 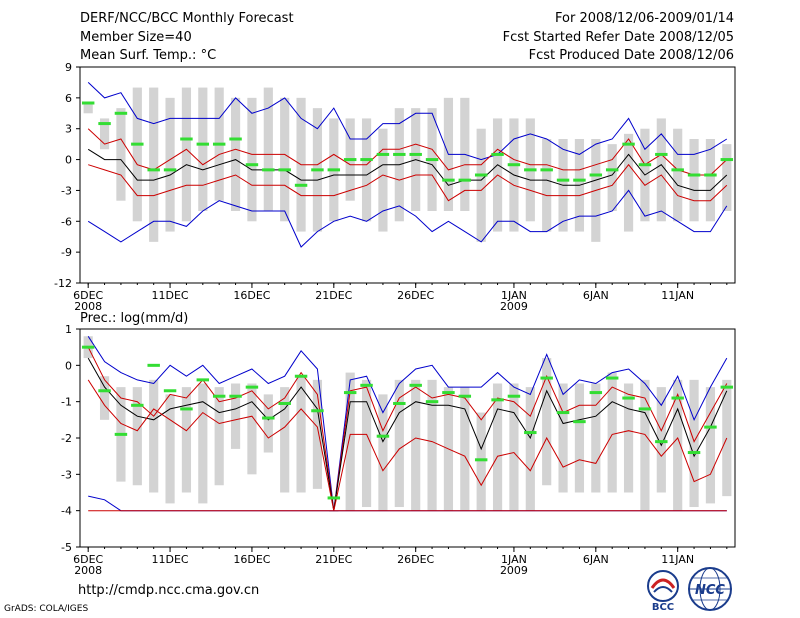 I want to click on chart-title: DERF/NCC/BCC Monthly Forecast, so click(x=187, y=18).